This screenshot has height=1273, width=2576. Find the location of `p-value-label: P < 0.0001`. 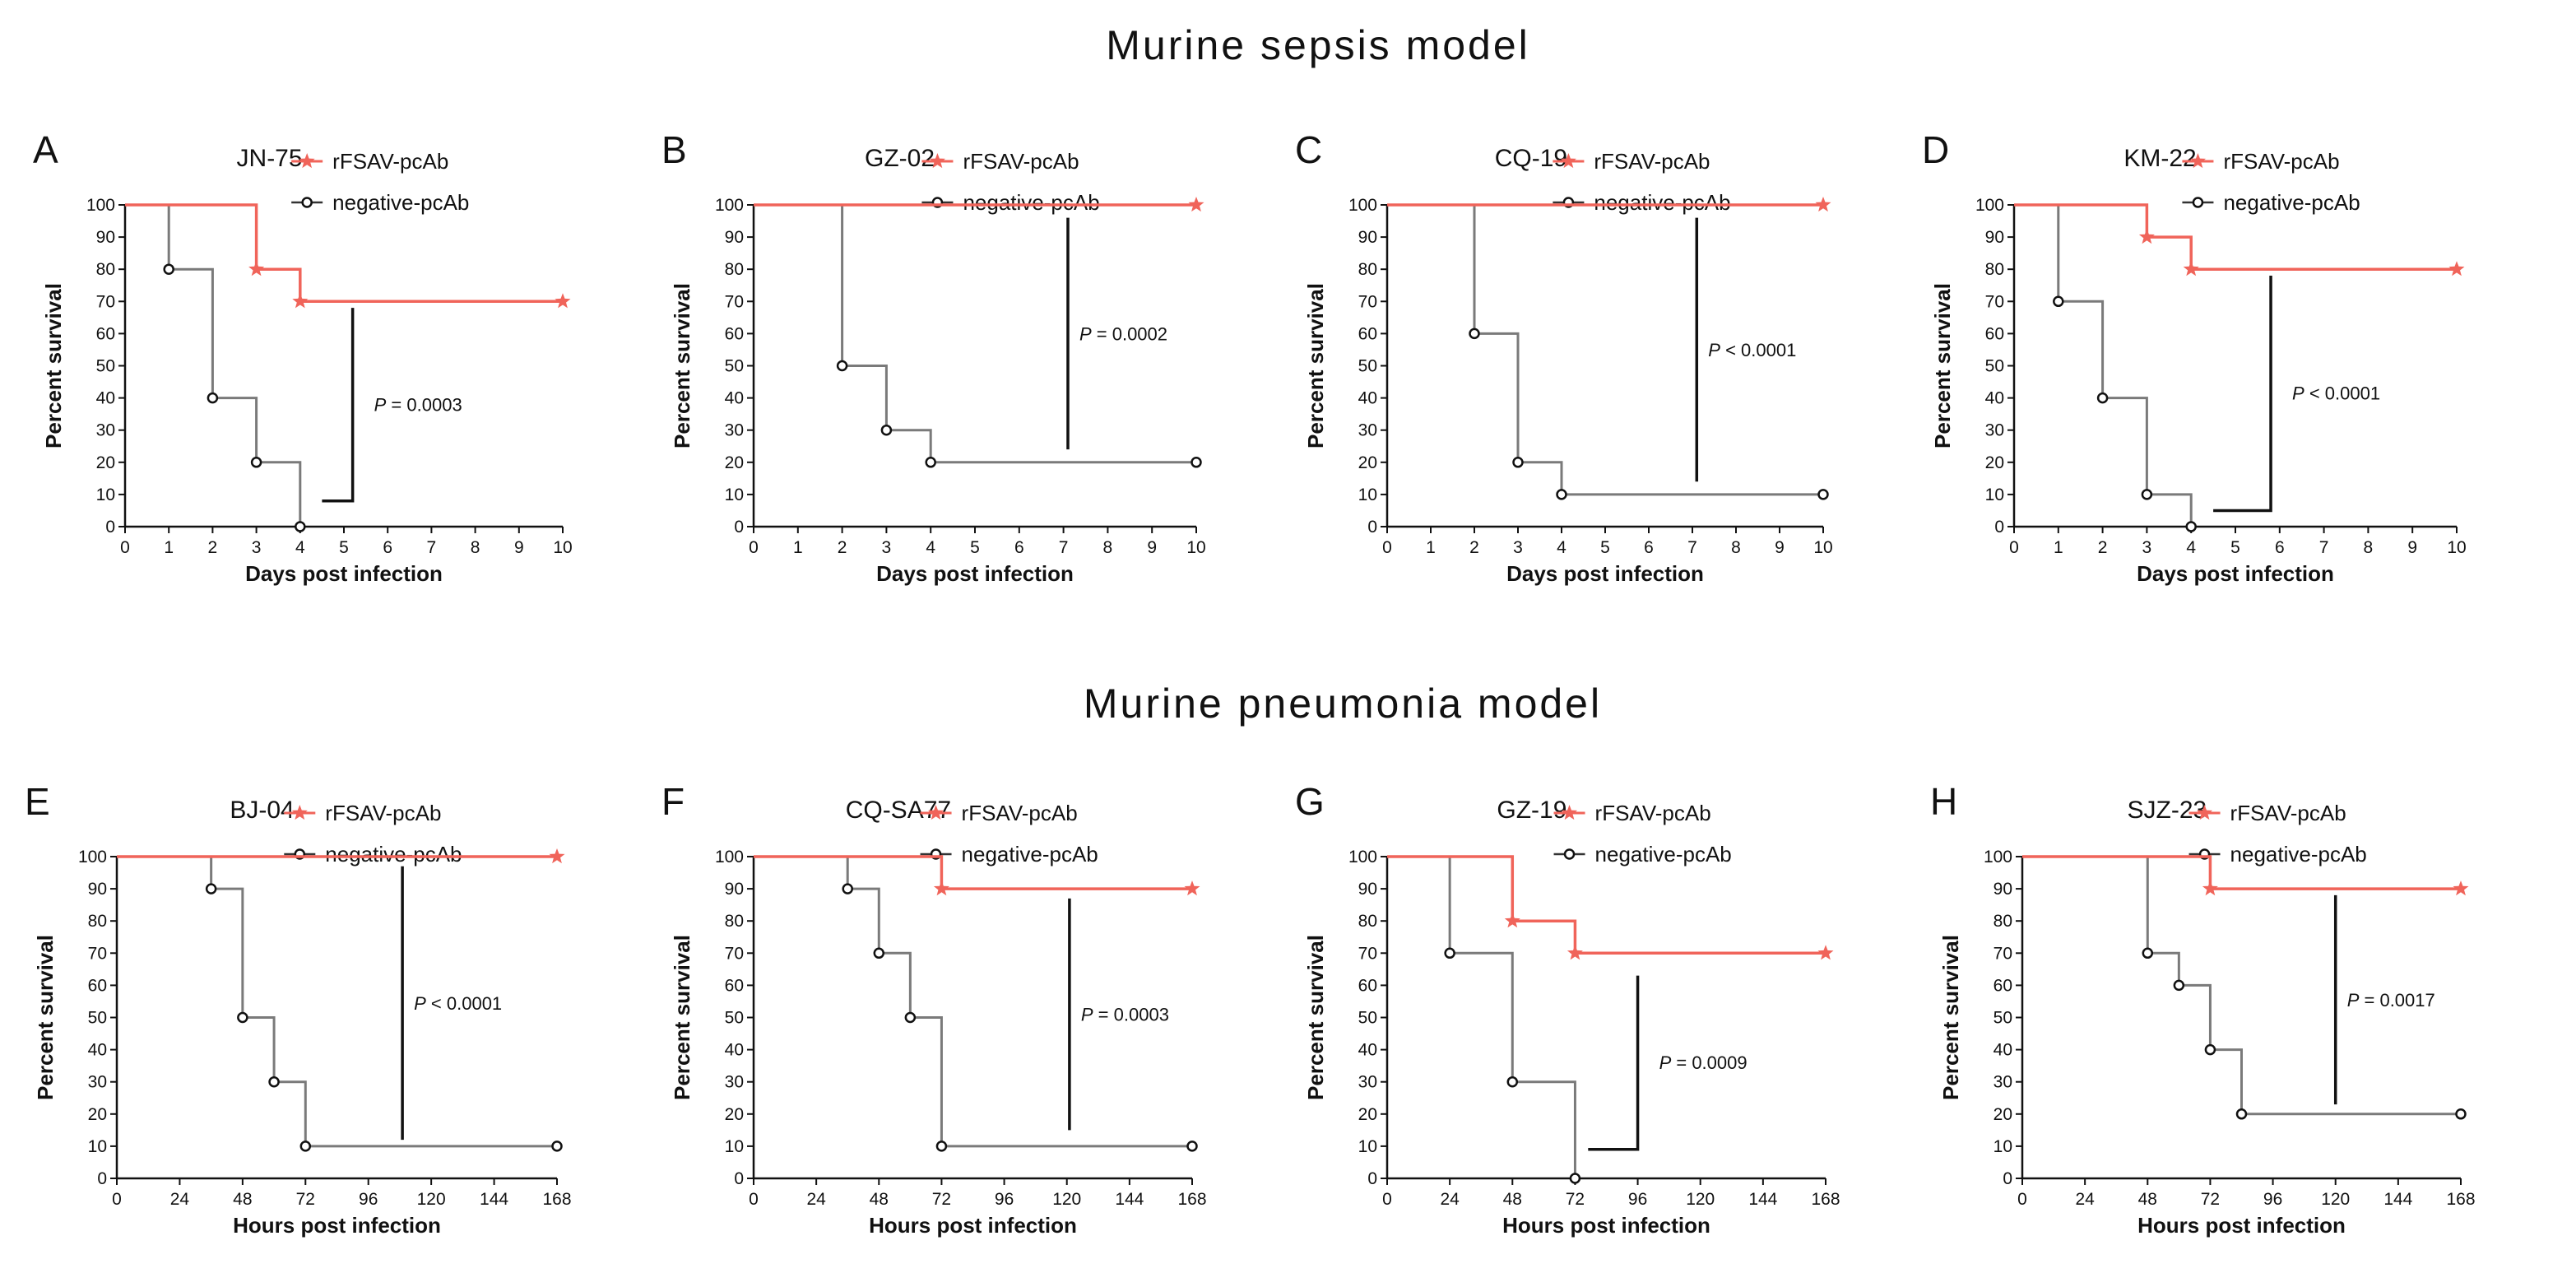

p-value-label: P < 0.0001 is located at coordinates (1752, 350).